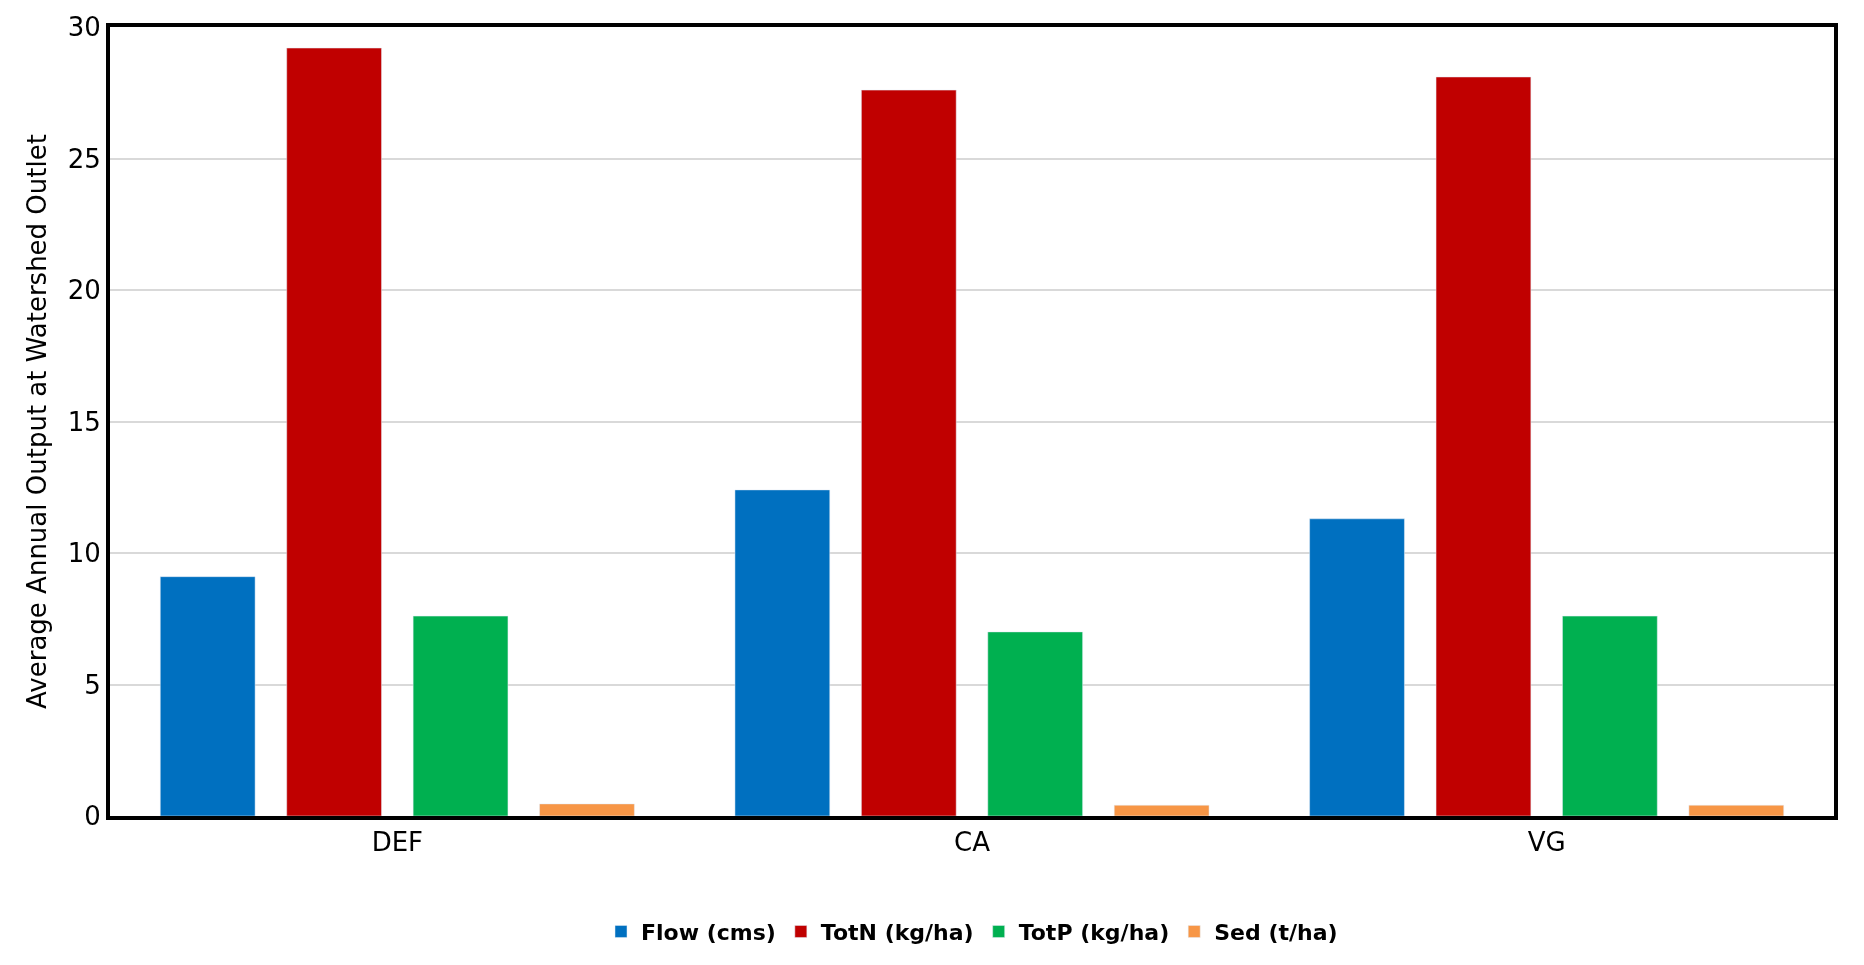 This screenshot has height=965, width=1864. I want to click on y-tick-label: 15, so click(84, 421).